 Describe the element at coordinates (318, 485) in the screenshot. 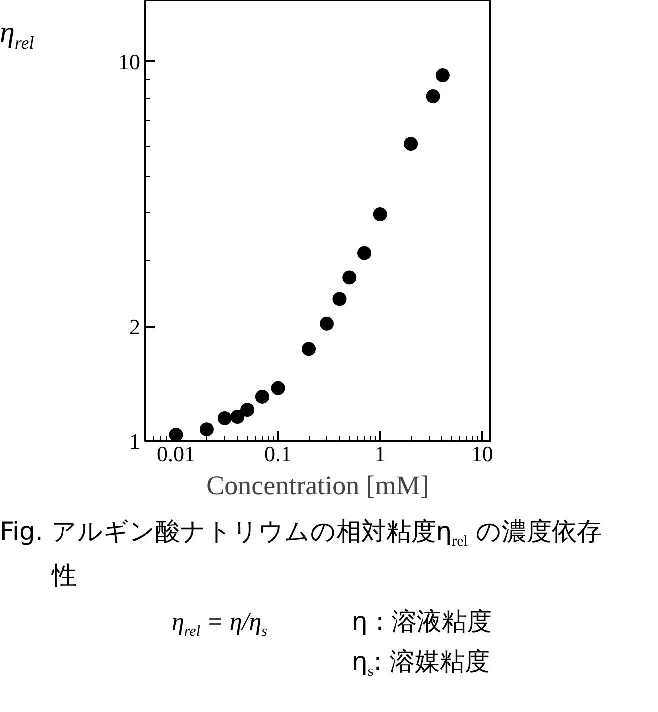

I see `x-axis-title: Concentration [mM]` at that location.